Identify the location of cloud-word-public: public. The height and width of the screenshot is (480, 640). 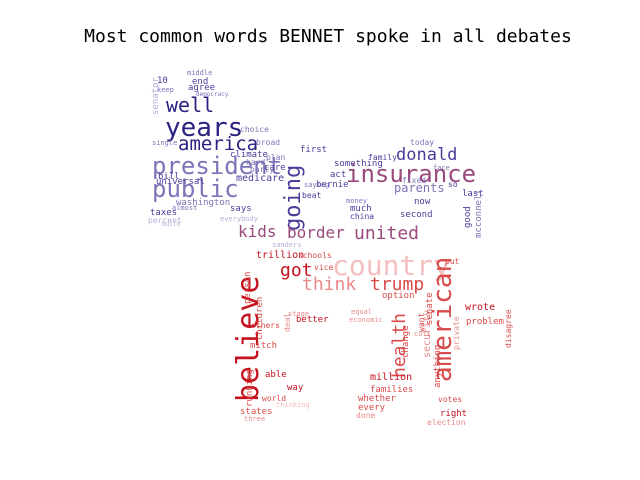
(195, 189).